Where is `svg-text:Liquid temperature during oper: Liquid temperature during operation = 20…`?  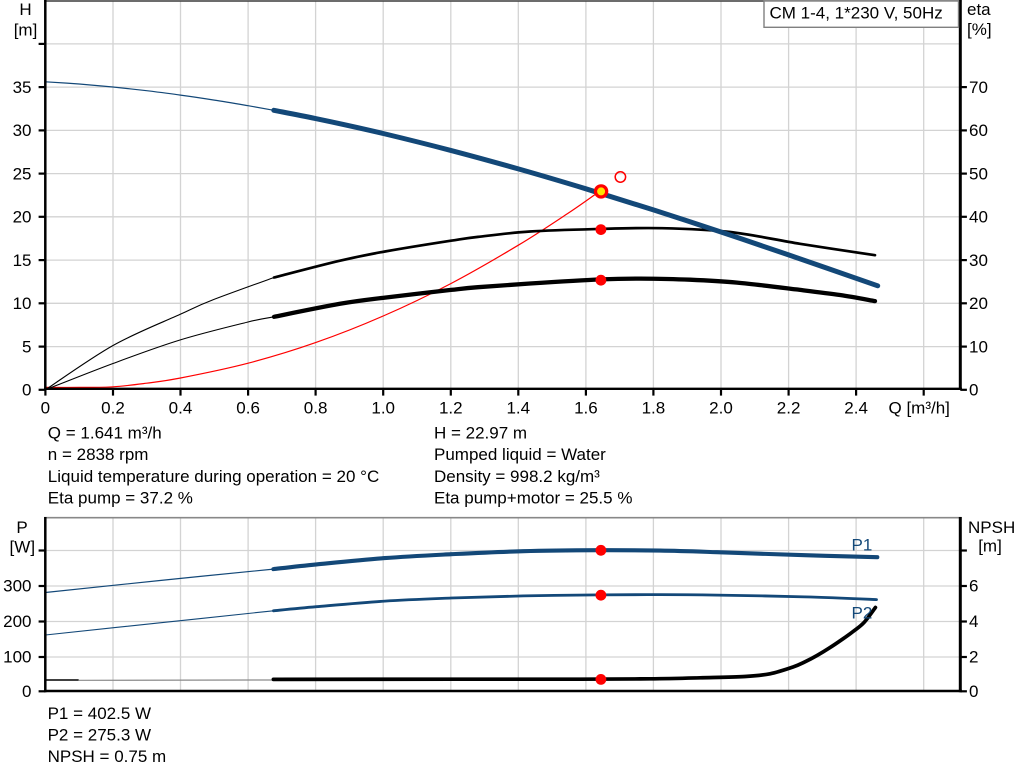
svg-text:Liquid temperature during oper: Liquid temperature during operation = 20… is located at coordinates (213, 476).